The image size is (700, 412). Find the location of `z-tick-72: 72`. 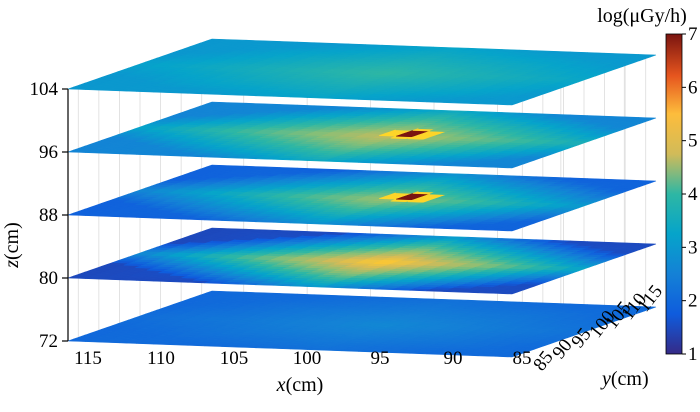

z-tick-72: 72 is located at coordinates (48, 341).